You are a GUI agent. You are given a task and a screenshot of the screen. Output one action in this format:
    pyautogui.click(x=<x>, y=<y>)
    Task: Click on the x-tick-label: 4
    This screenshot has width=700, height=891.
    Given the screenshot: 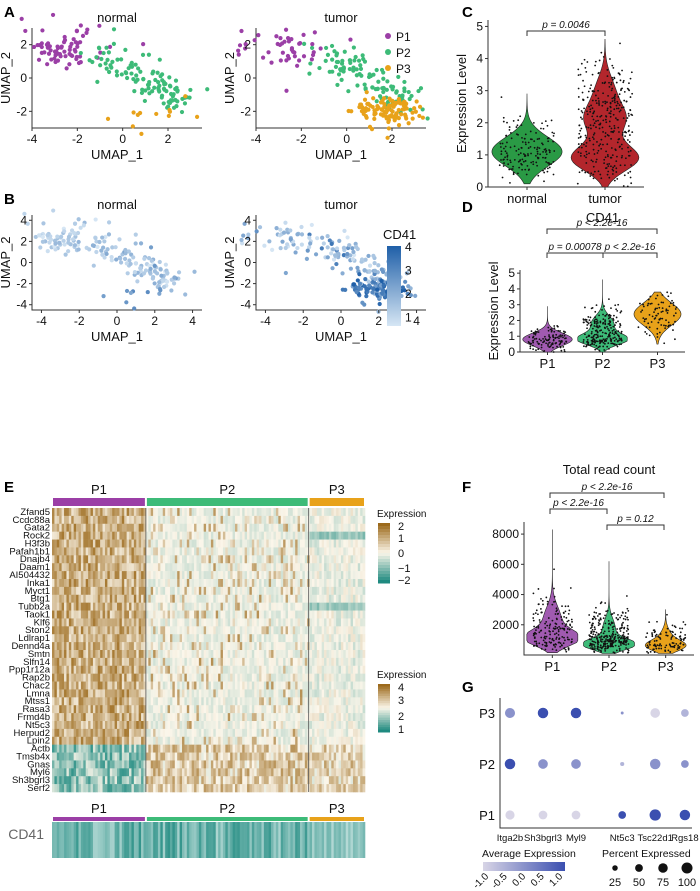 What is the action you would take?
    pyautogui.click(x=416, y=321)
    